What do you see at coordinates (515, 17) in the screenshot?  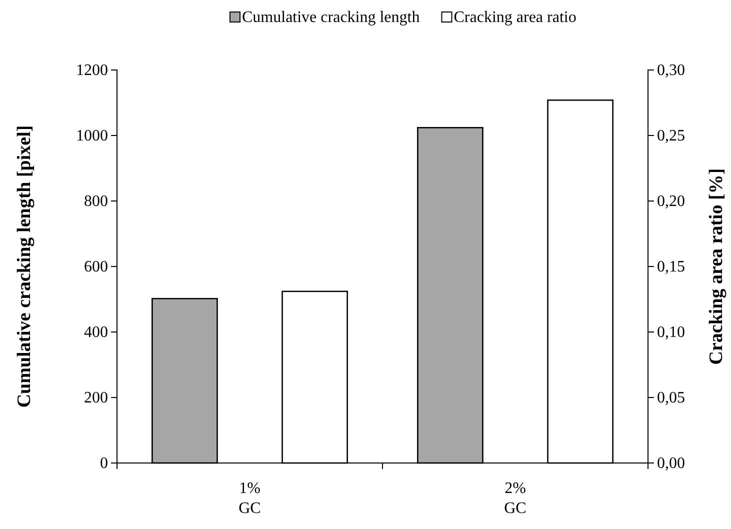 I see `legend-label: Cracking area ratio` at bounding box center [515, 17].